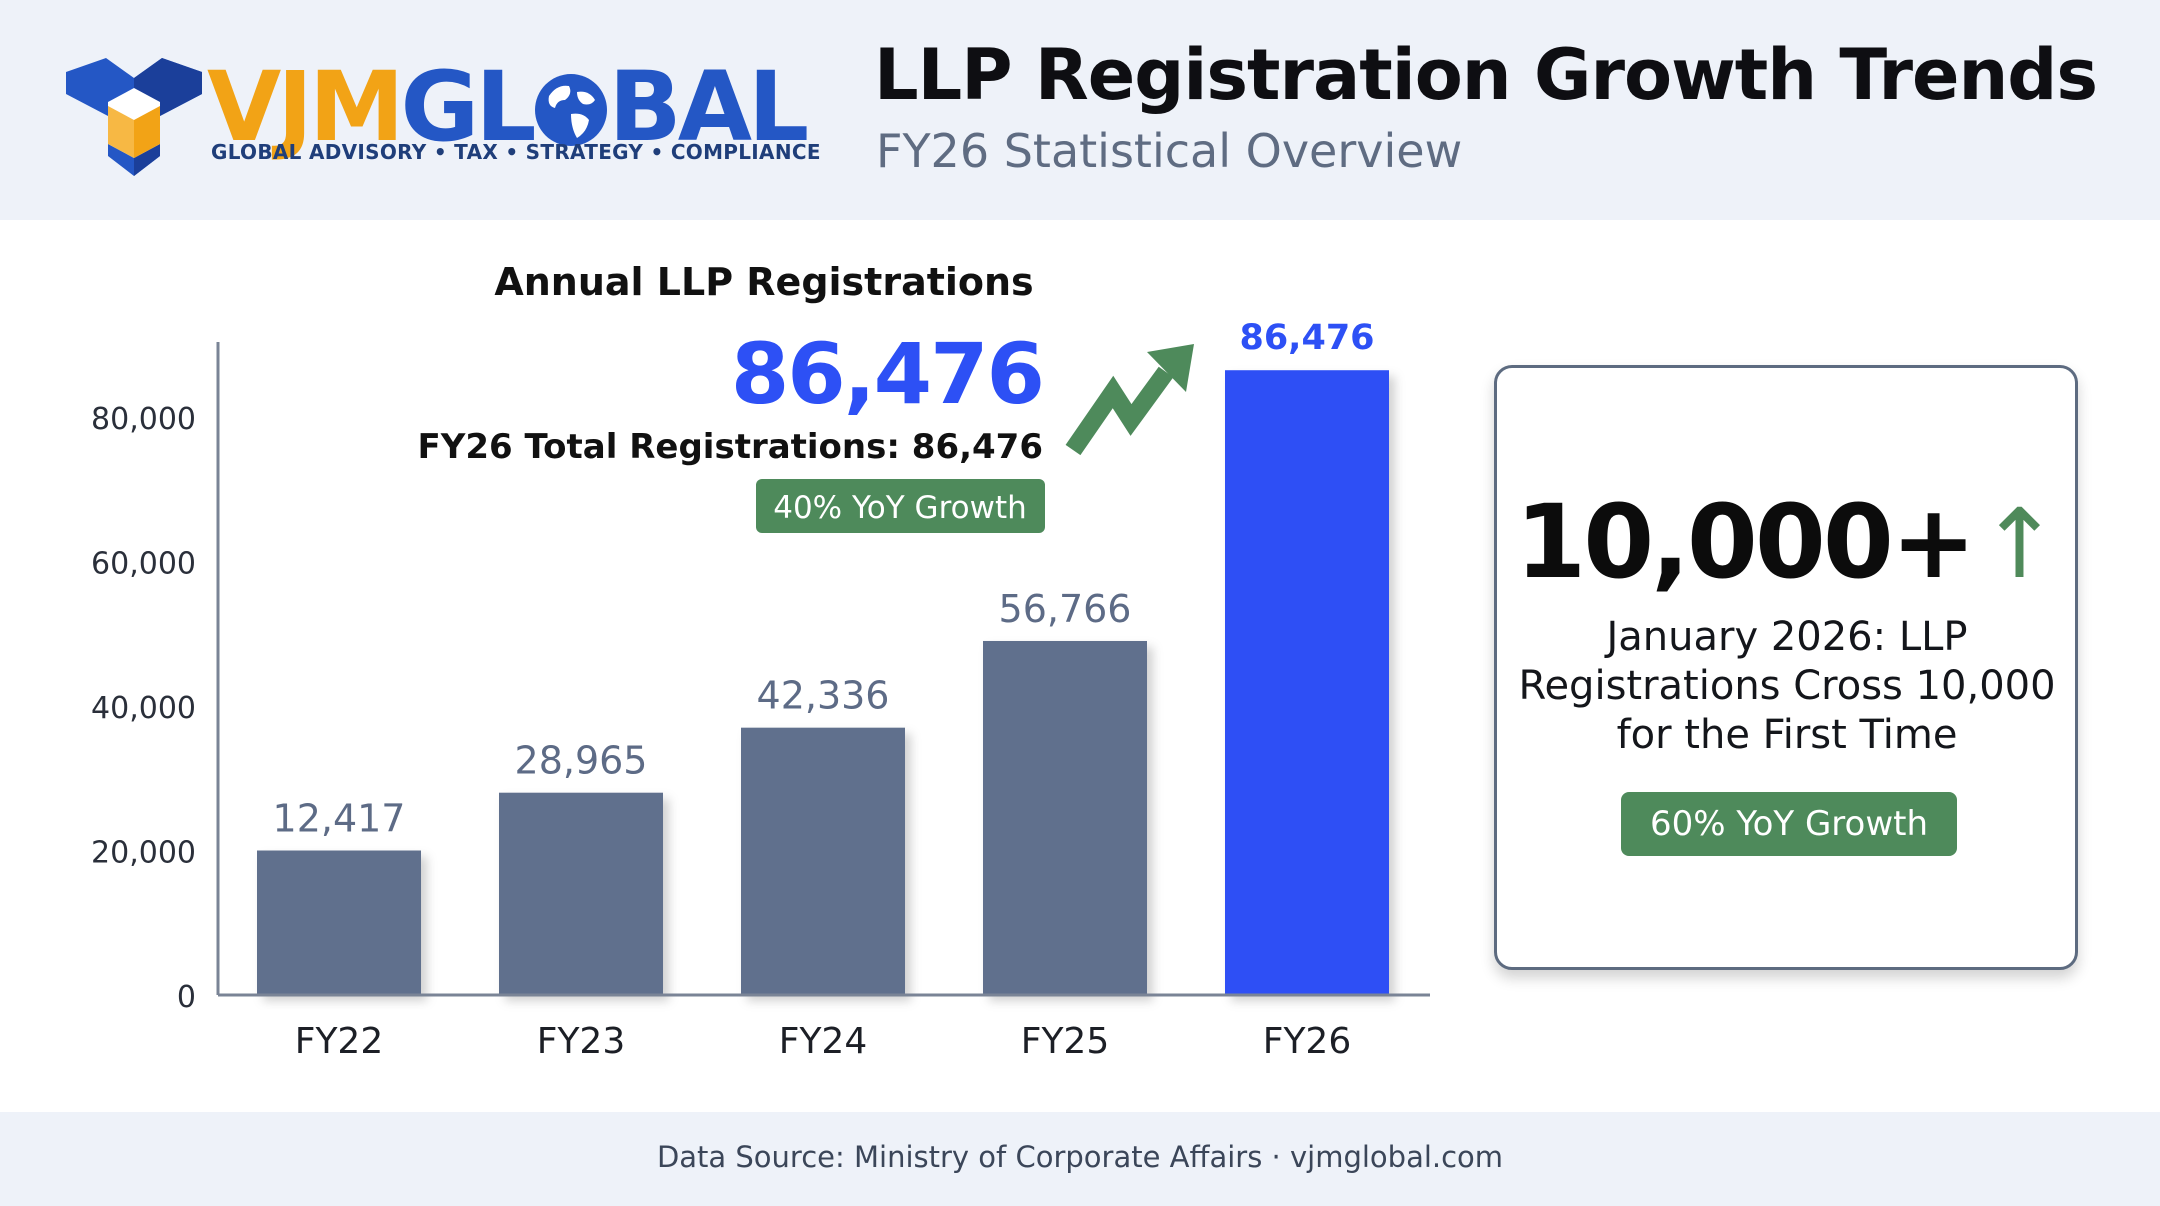 This screenshot has width=2160, height=1206. I want to click on up-arrow-icon: ↑, so click(2019, 544).